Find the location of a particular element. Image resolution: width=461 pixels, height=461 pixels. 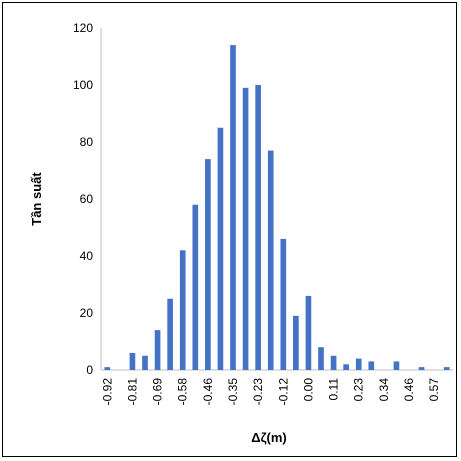

x-tick-label: -0.58 is located at coordinates (183, 392).